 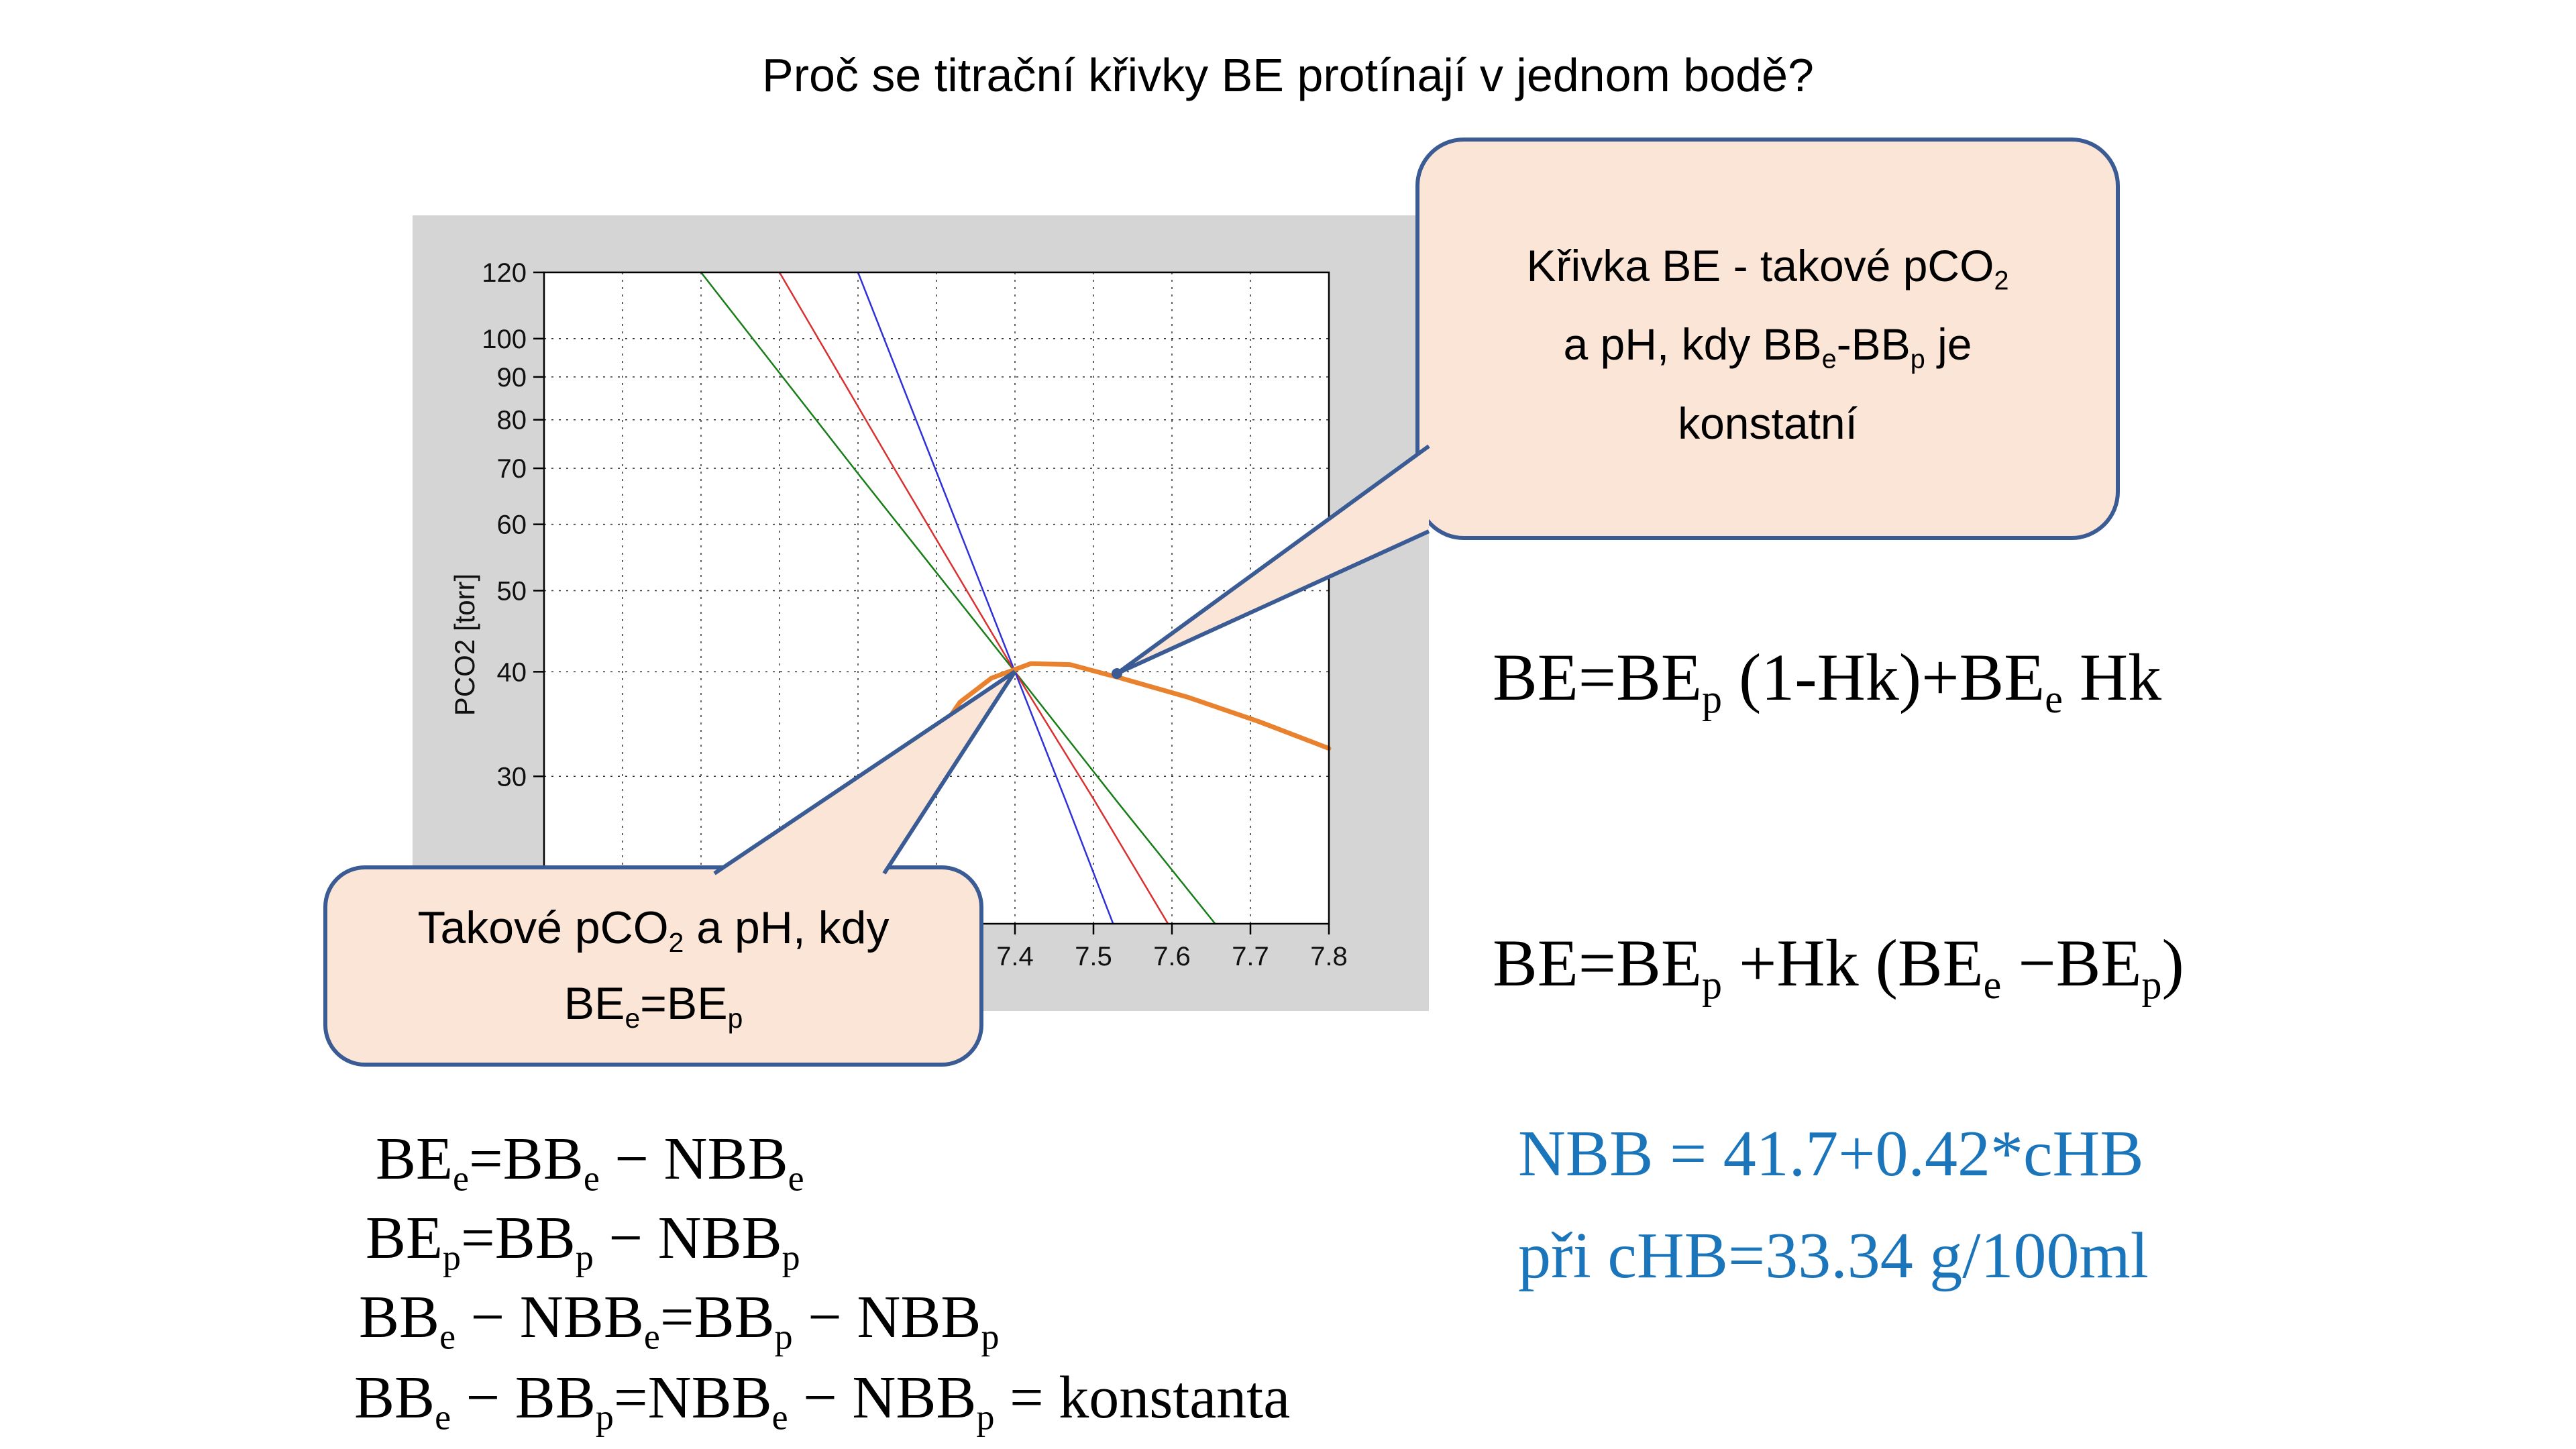 I want to click on callout-be-curve-line-1: Křivka BE - takové pCO2, so click(x=1767, y=268).